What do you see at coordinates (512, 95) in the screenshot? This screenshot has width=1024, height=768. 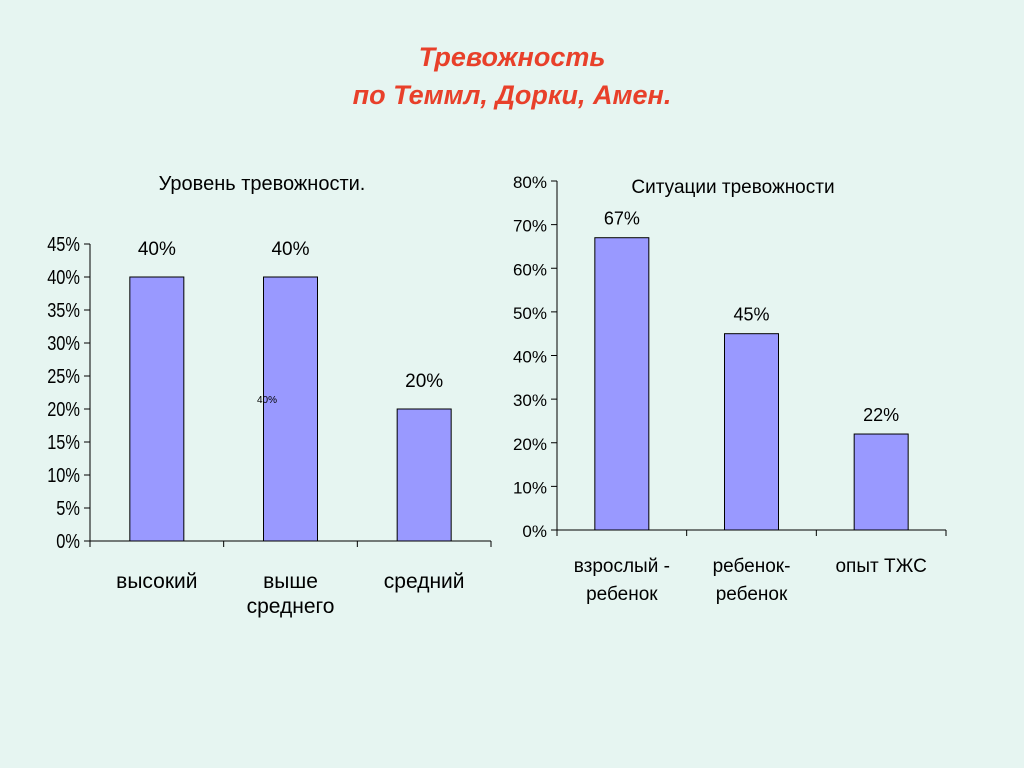 I see `slide-title-line-2: по Теммл, Дорки, Амен.` at bounding box center [512, 95].